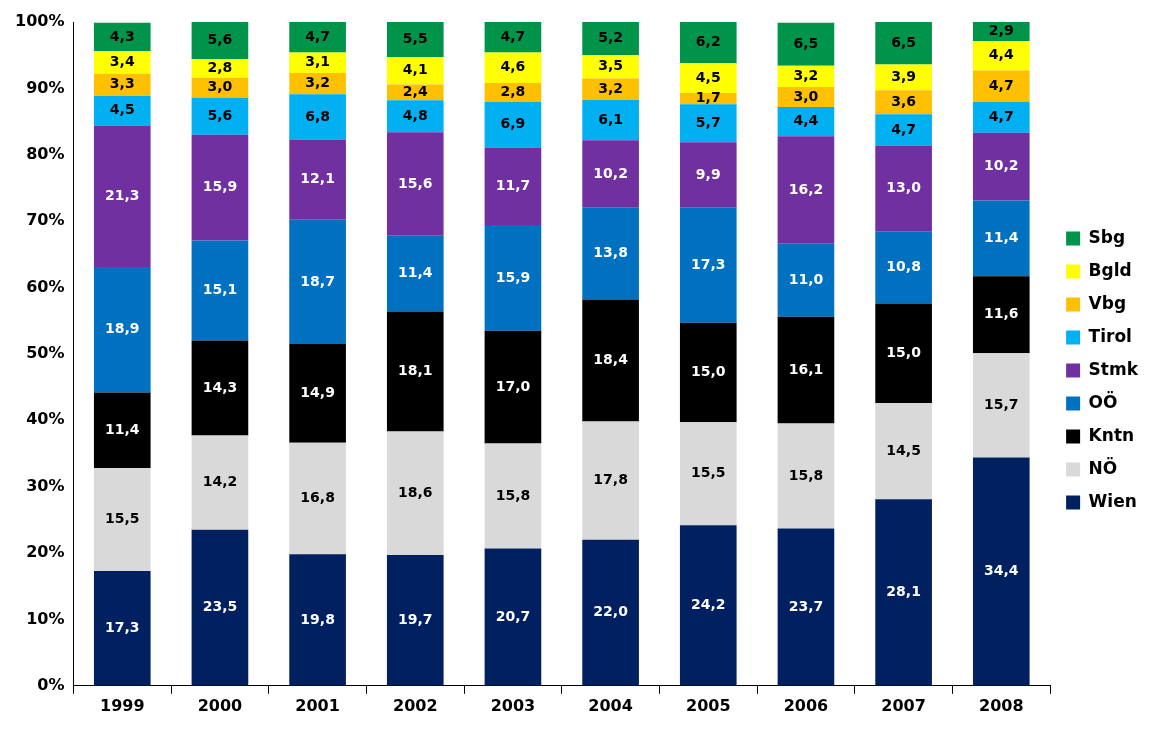 Image resolution: width=1170 pixels, height=735 pixels. I want to click on data-label: 6,8, so click(318, 115).